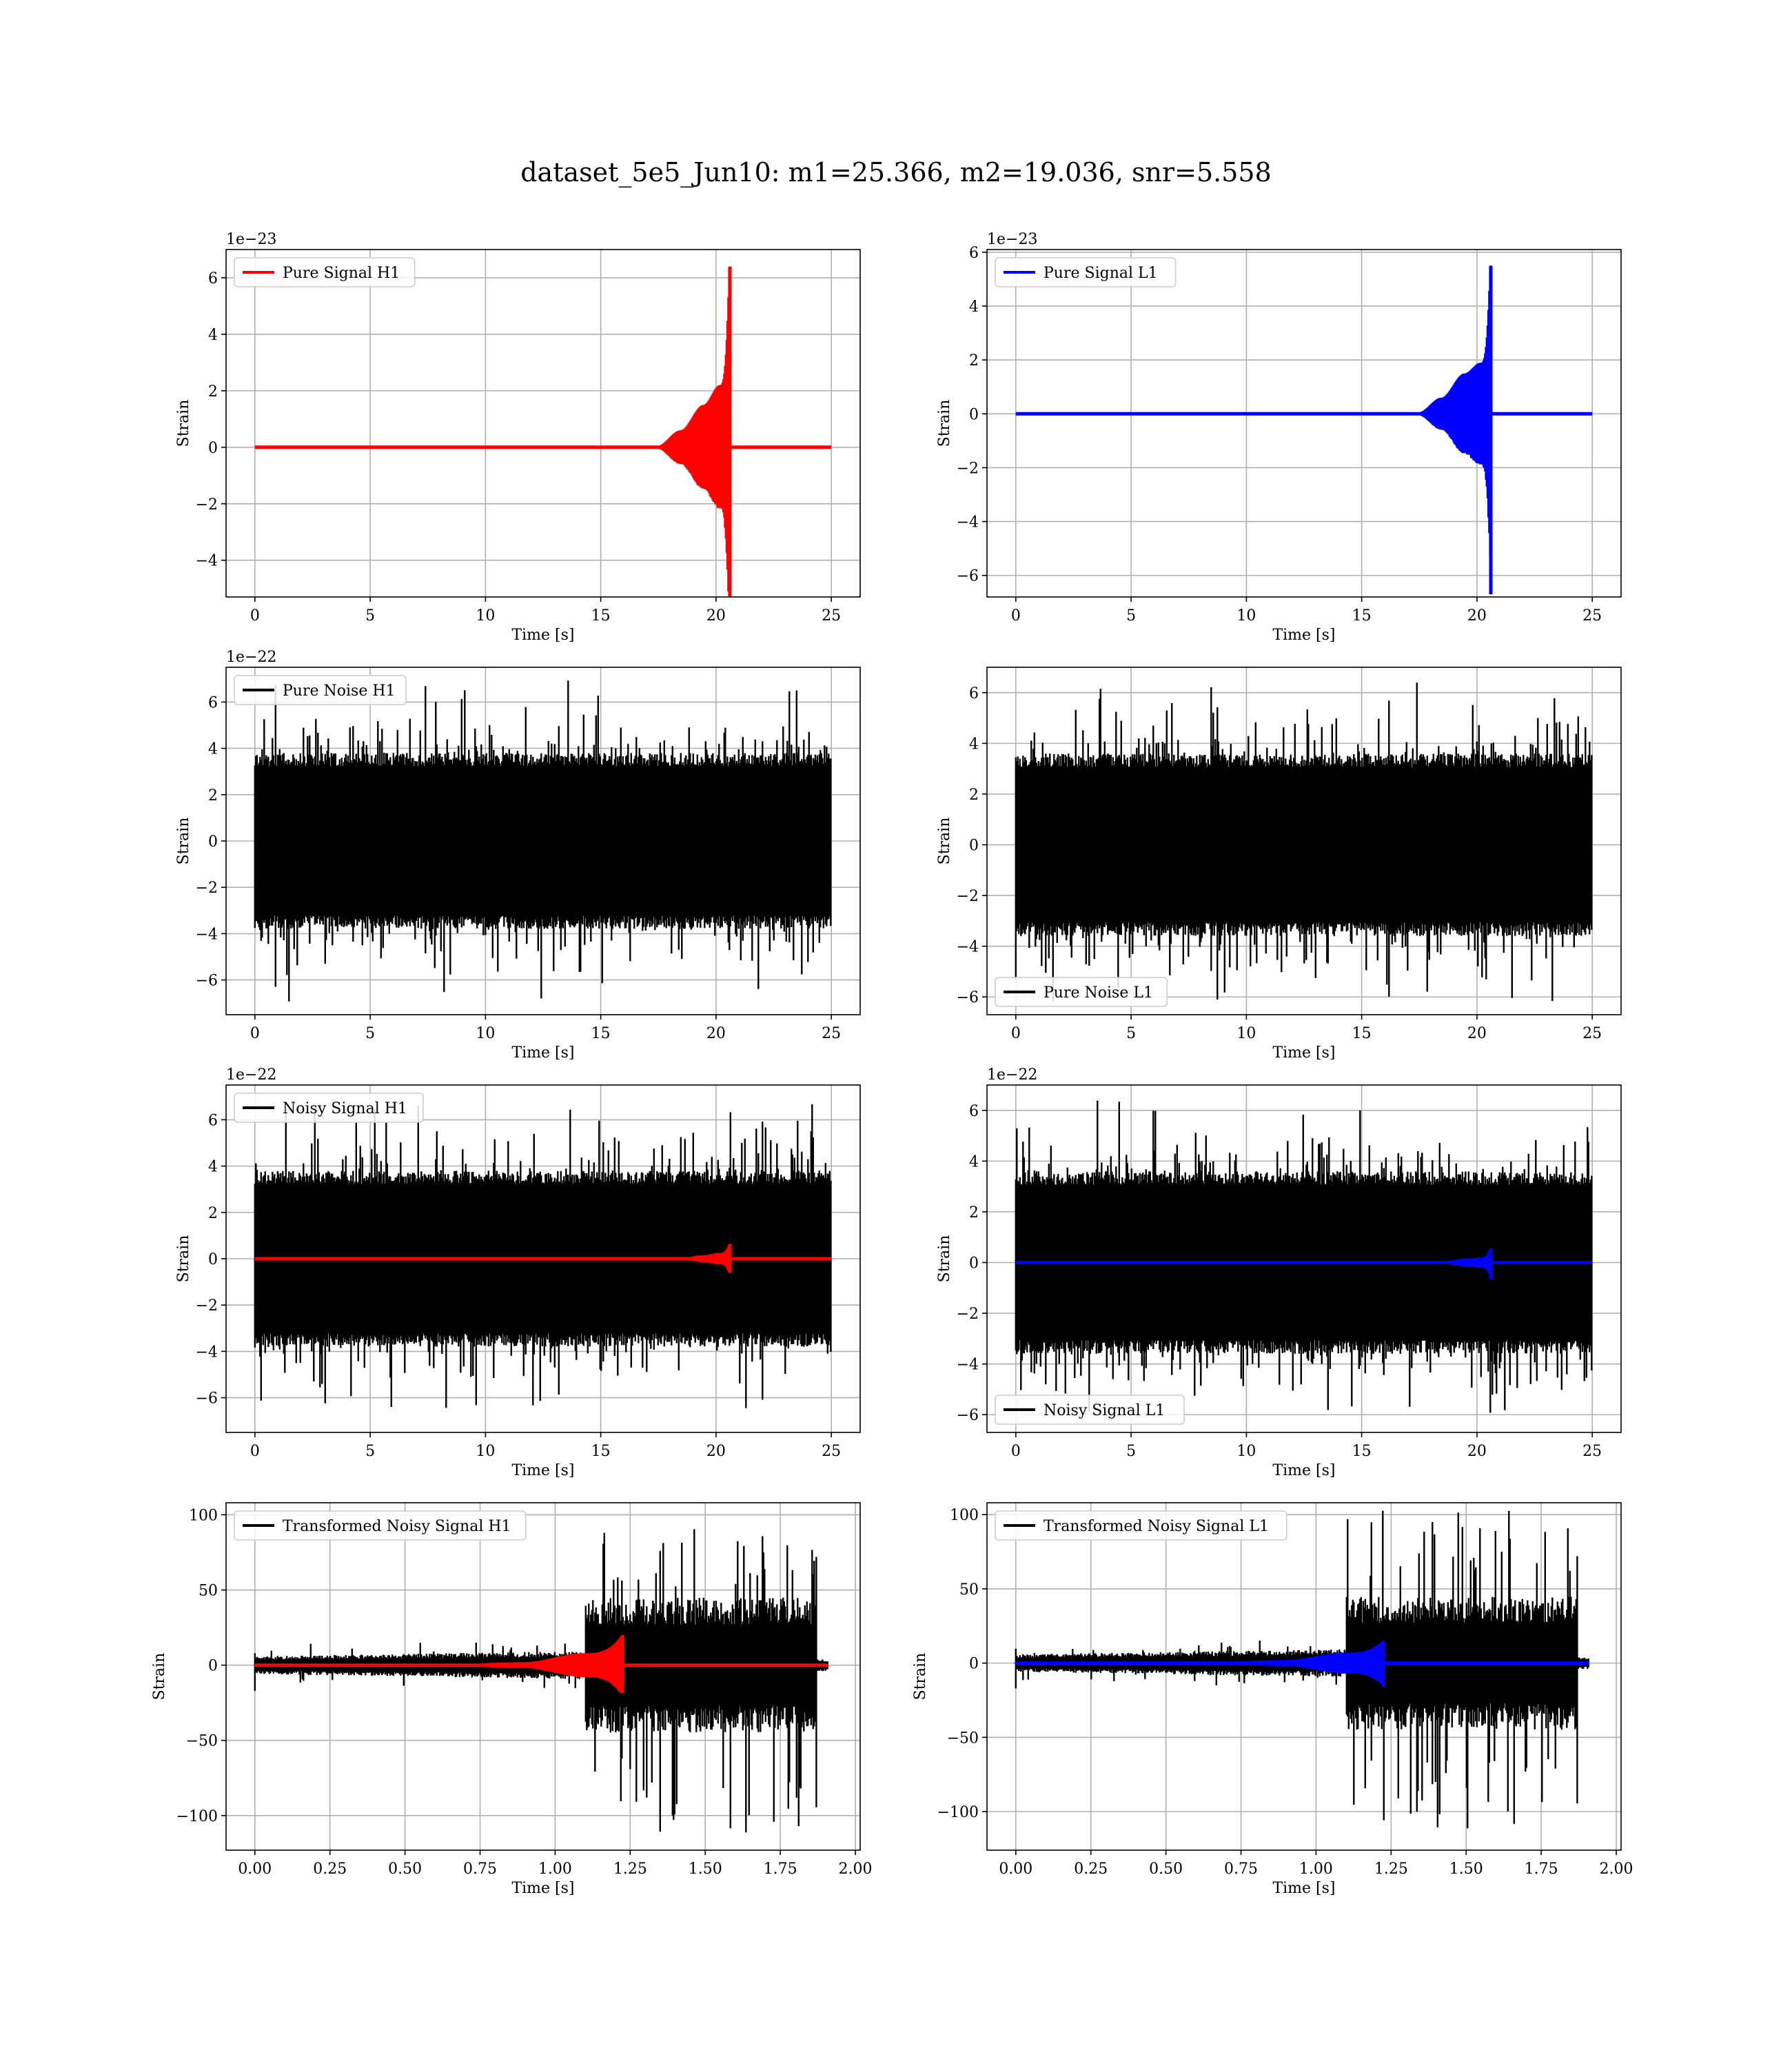 This screenshot has height=2068, width=1792. I want to click on y-tick-label: 6, so click(213, 278).